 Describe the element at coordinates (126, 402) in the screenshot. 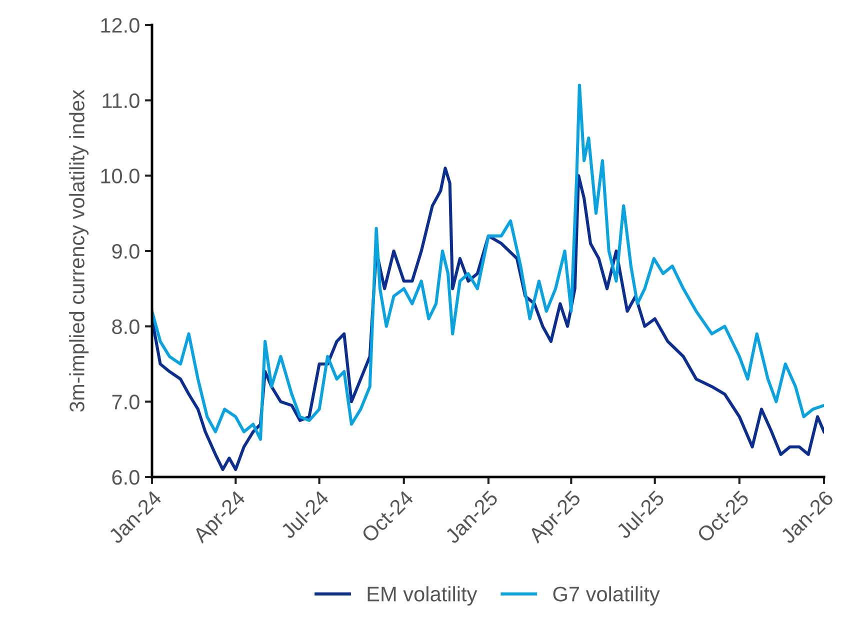

I see `y-tick-label: 7.0` at that location.